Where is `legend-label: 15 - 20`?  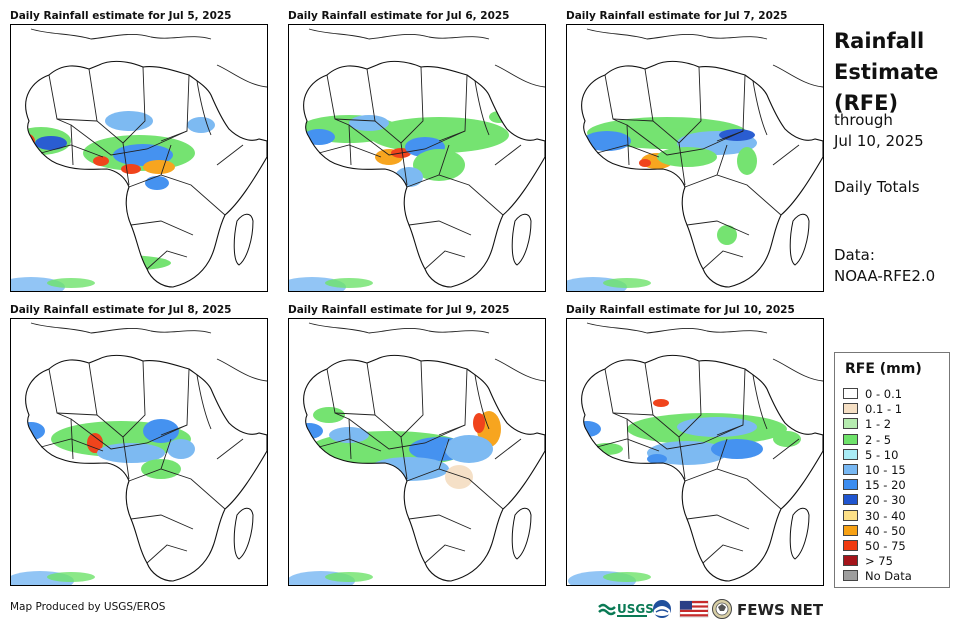 legend-label: 15 - 20 is located at coordinates (885, 485).